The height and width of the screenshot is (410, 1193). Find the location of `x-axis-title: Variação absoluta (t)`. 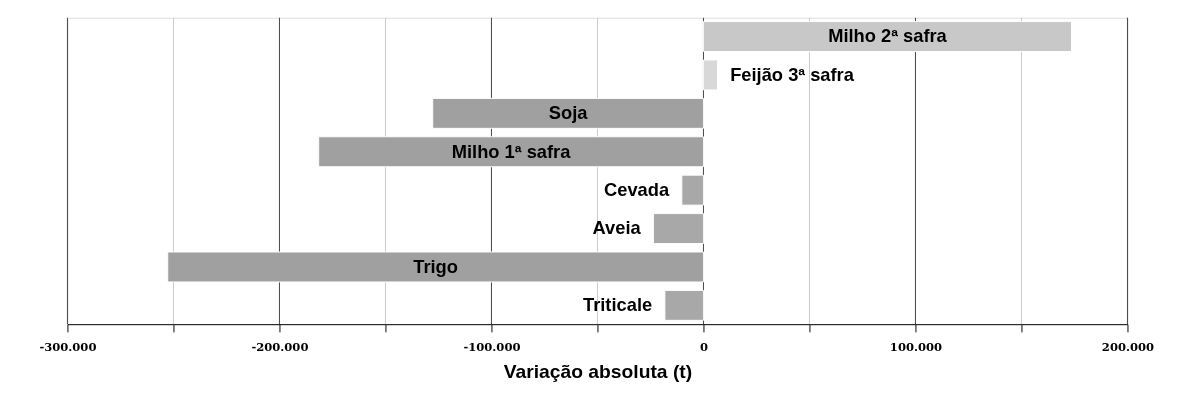

x-axis-title: Variação absoluta (t) is located at coordinates (598, 371).